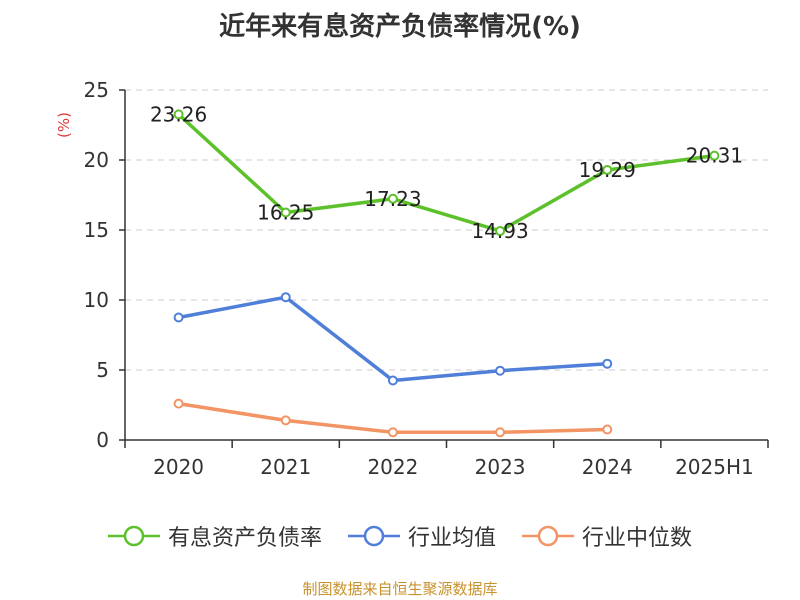 The image size is (800, 600). I want to click on legend-item: 行业均值, so click(421, 536).